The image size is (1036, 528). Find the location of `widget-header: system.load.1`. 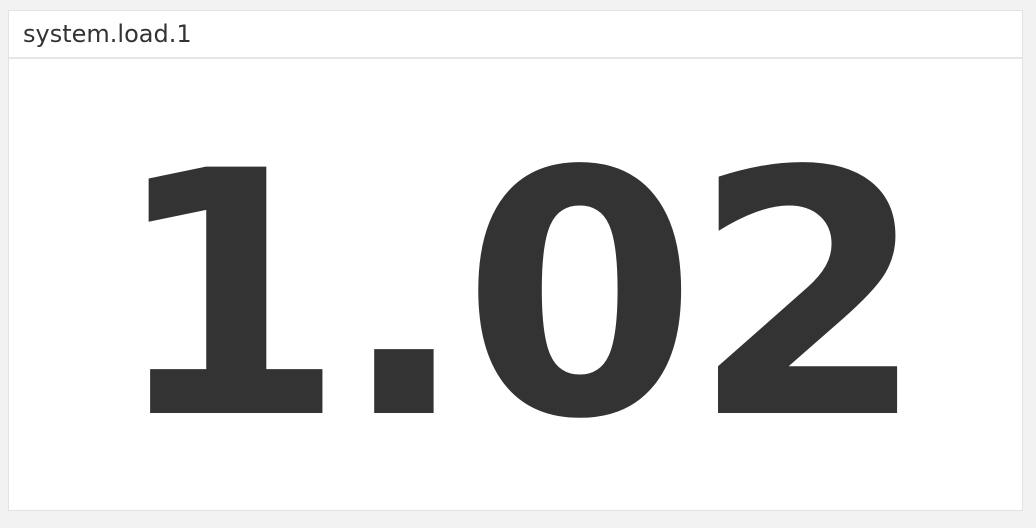

widget-header: system.load.1 is located at coordinates (515, 35).